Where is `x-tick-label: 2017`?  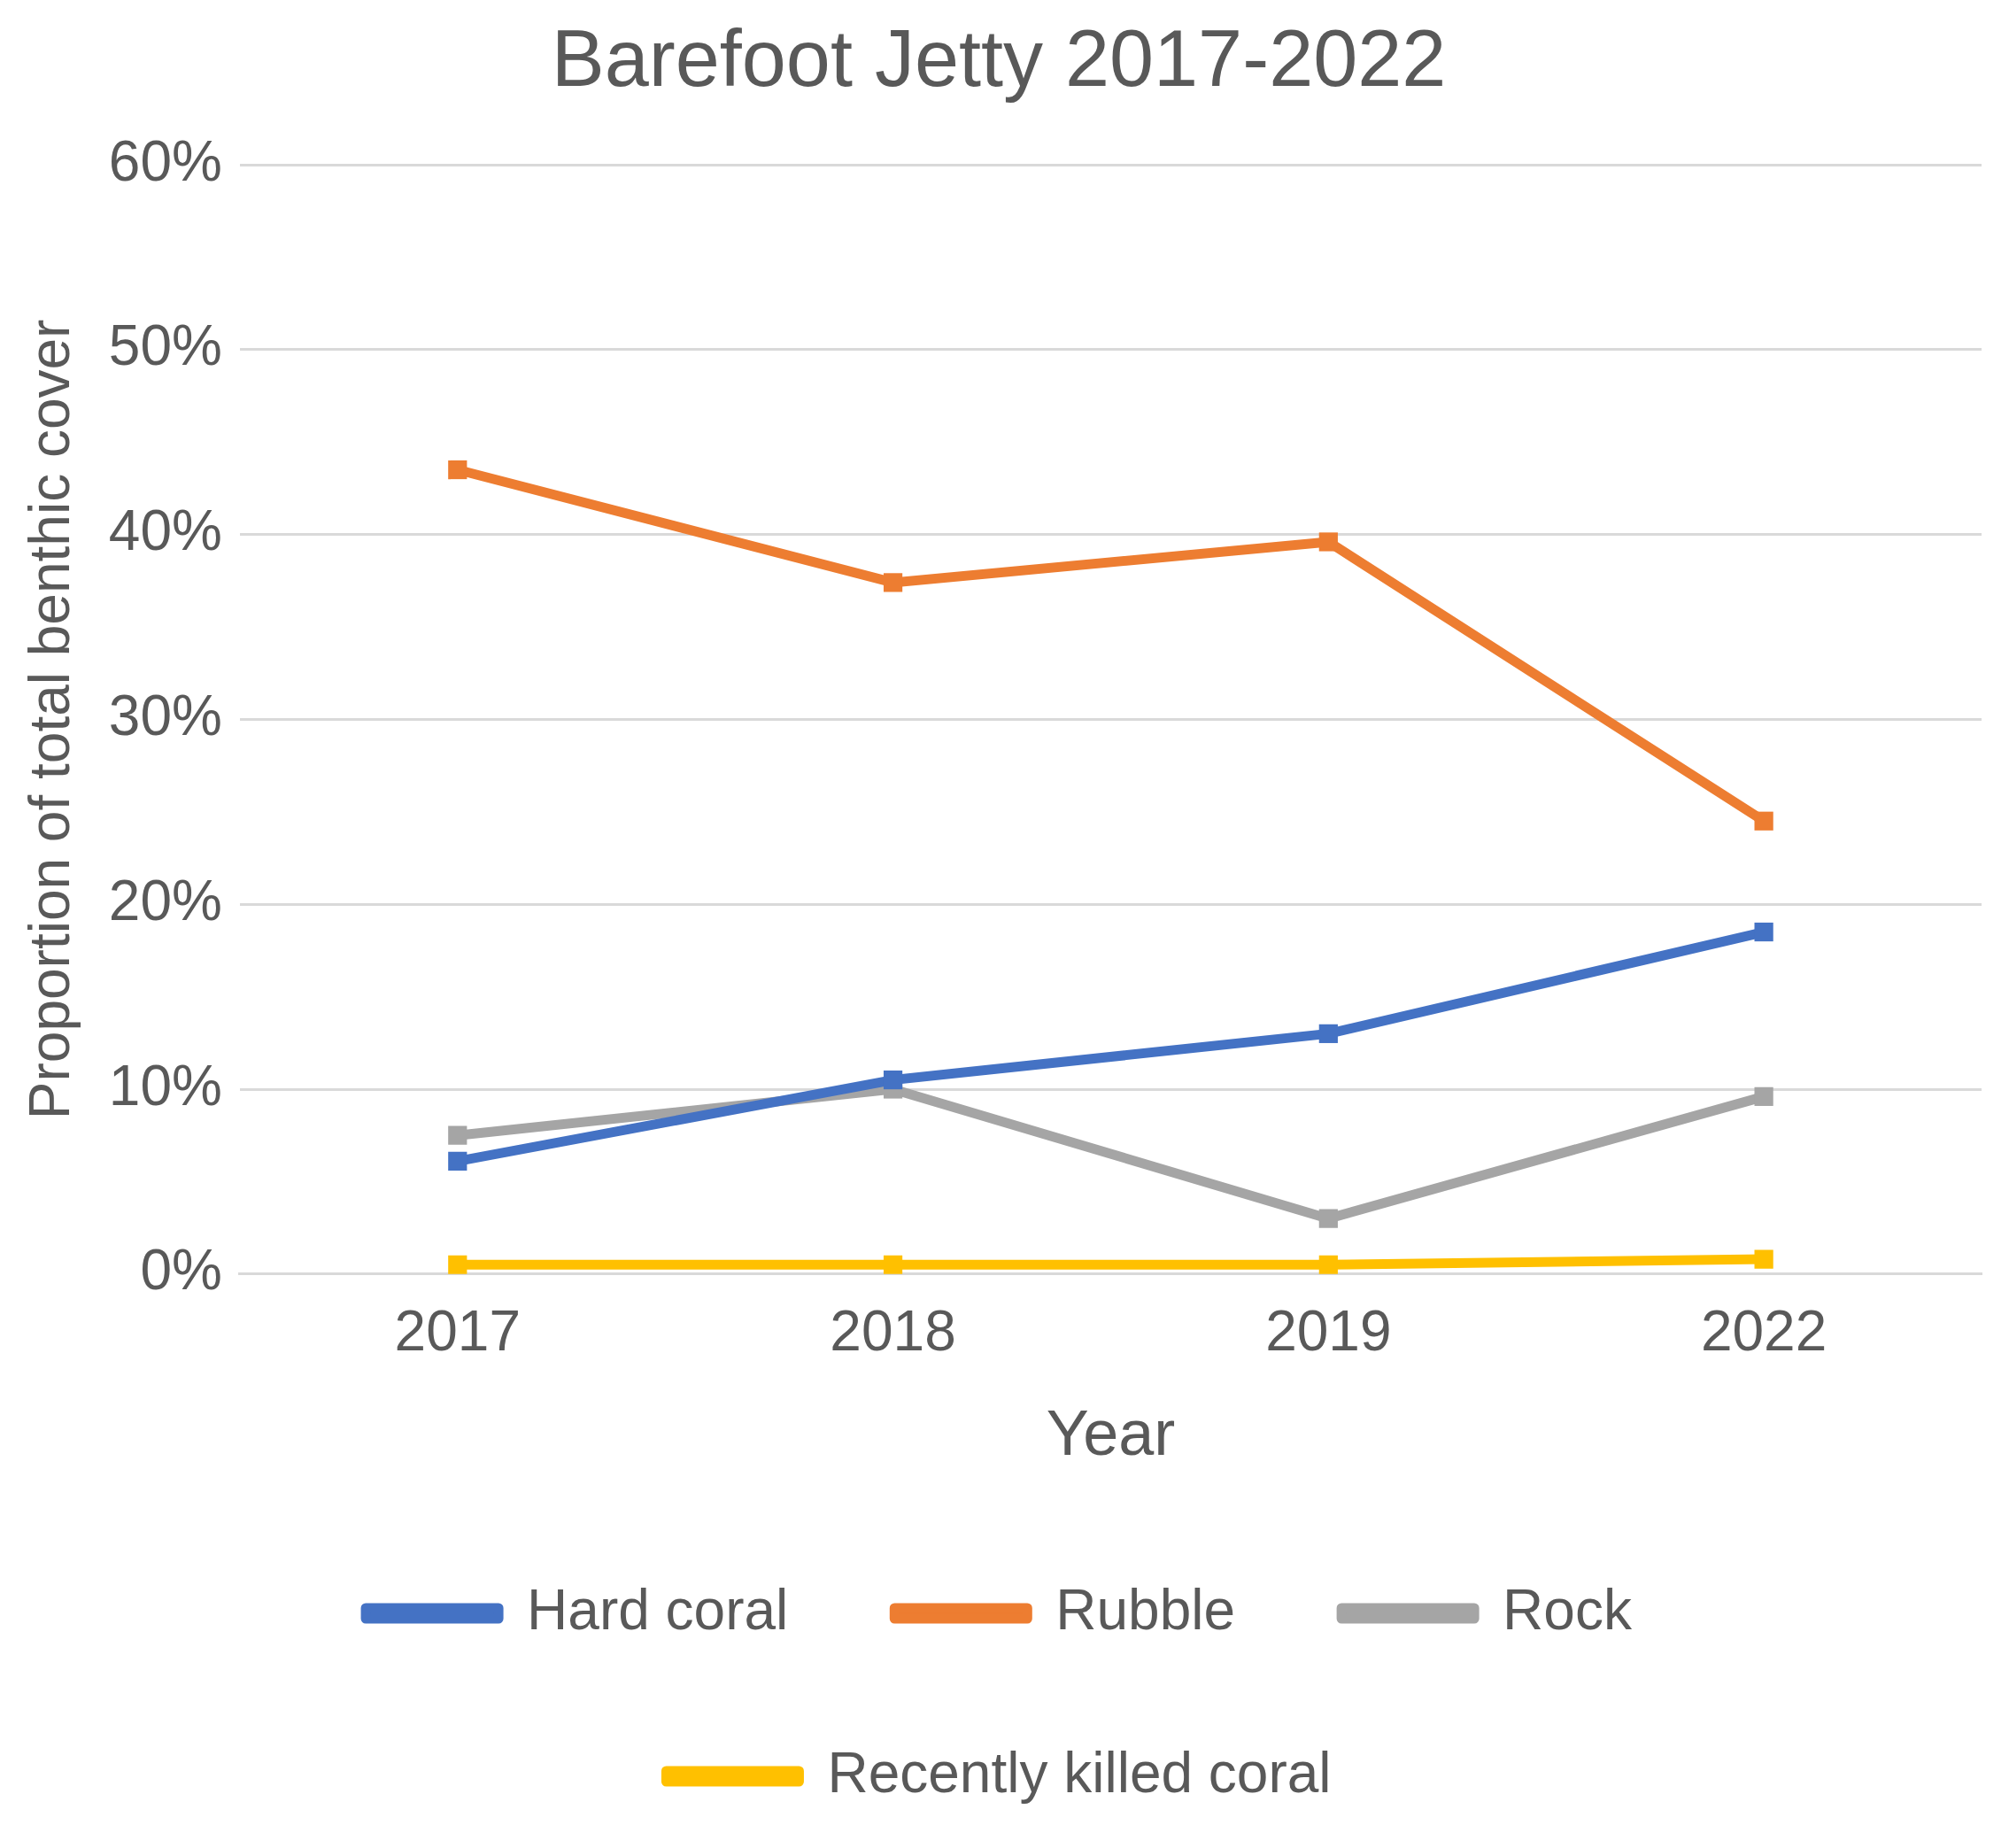 x-tick-label: 2017 is located at coordinates (458, 1330).